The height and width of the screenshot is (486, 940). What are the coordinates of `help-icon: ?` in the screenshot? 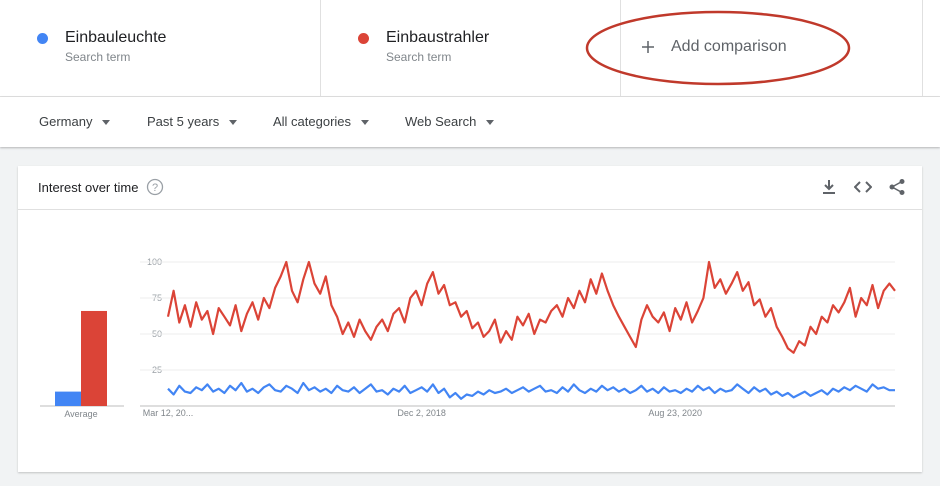 It's located at (155, 187).